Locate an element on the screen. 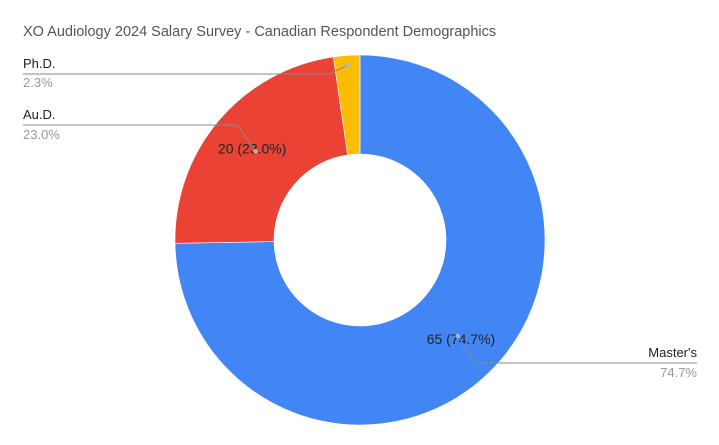  callout-percent-au-d: 23.0% is located at coordinates (41, 134).